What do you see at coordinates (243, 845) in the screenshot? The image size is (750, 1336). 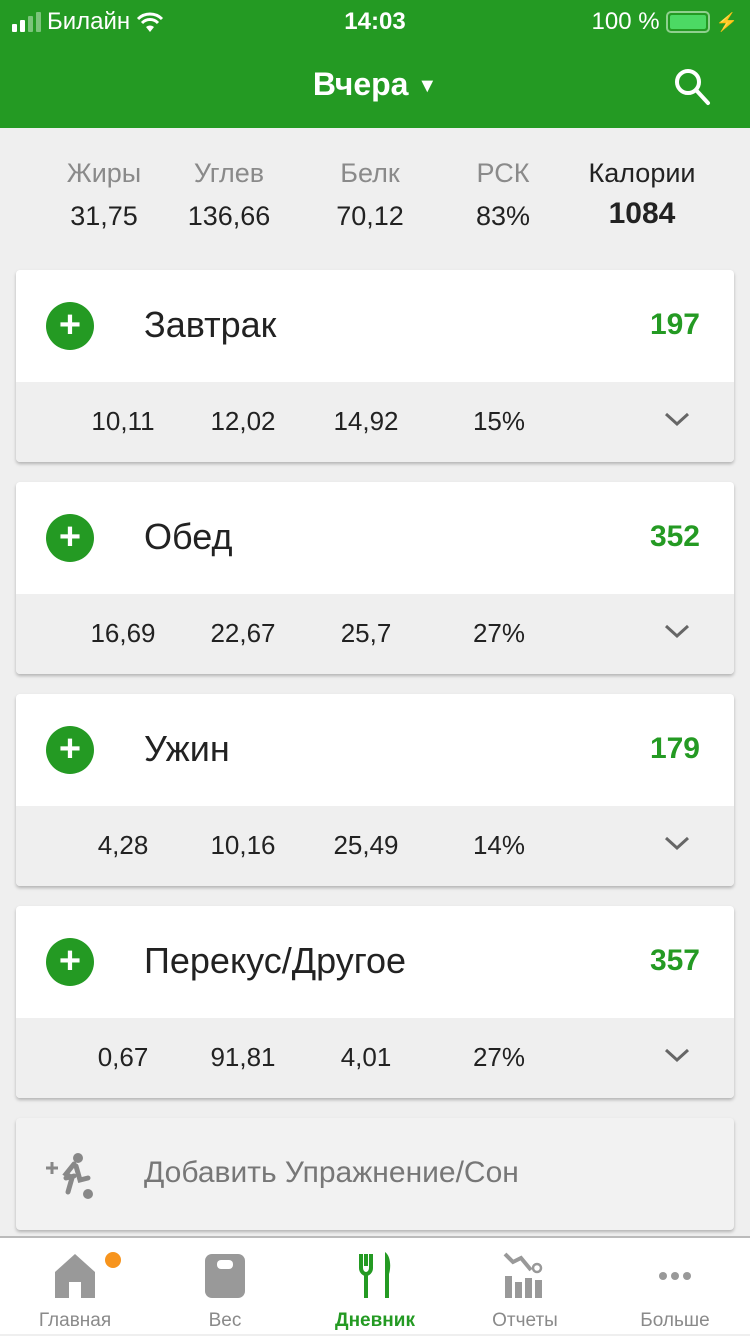 I see `meal-carbs: 10,16` at bounding box center [243, 845].